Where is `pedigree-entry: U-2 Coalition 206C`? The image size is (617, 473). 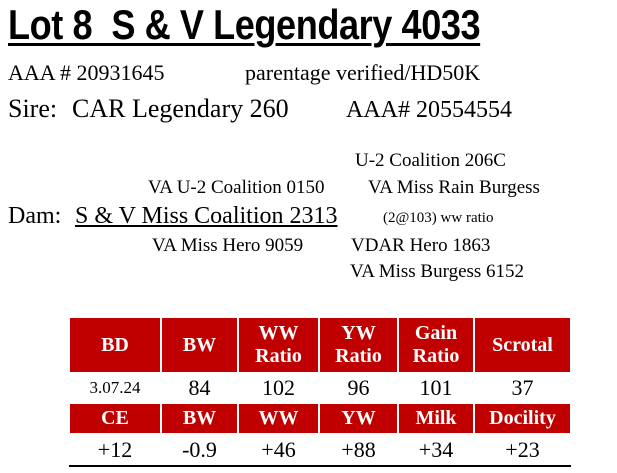
pedigree-entry: U-2 Coalition 206C is located at coordinates (430, 160).